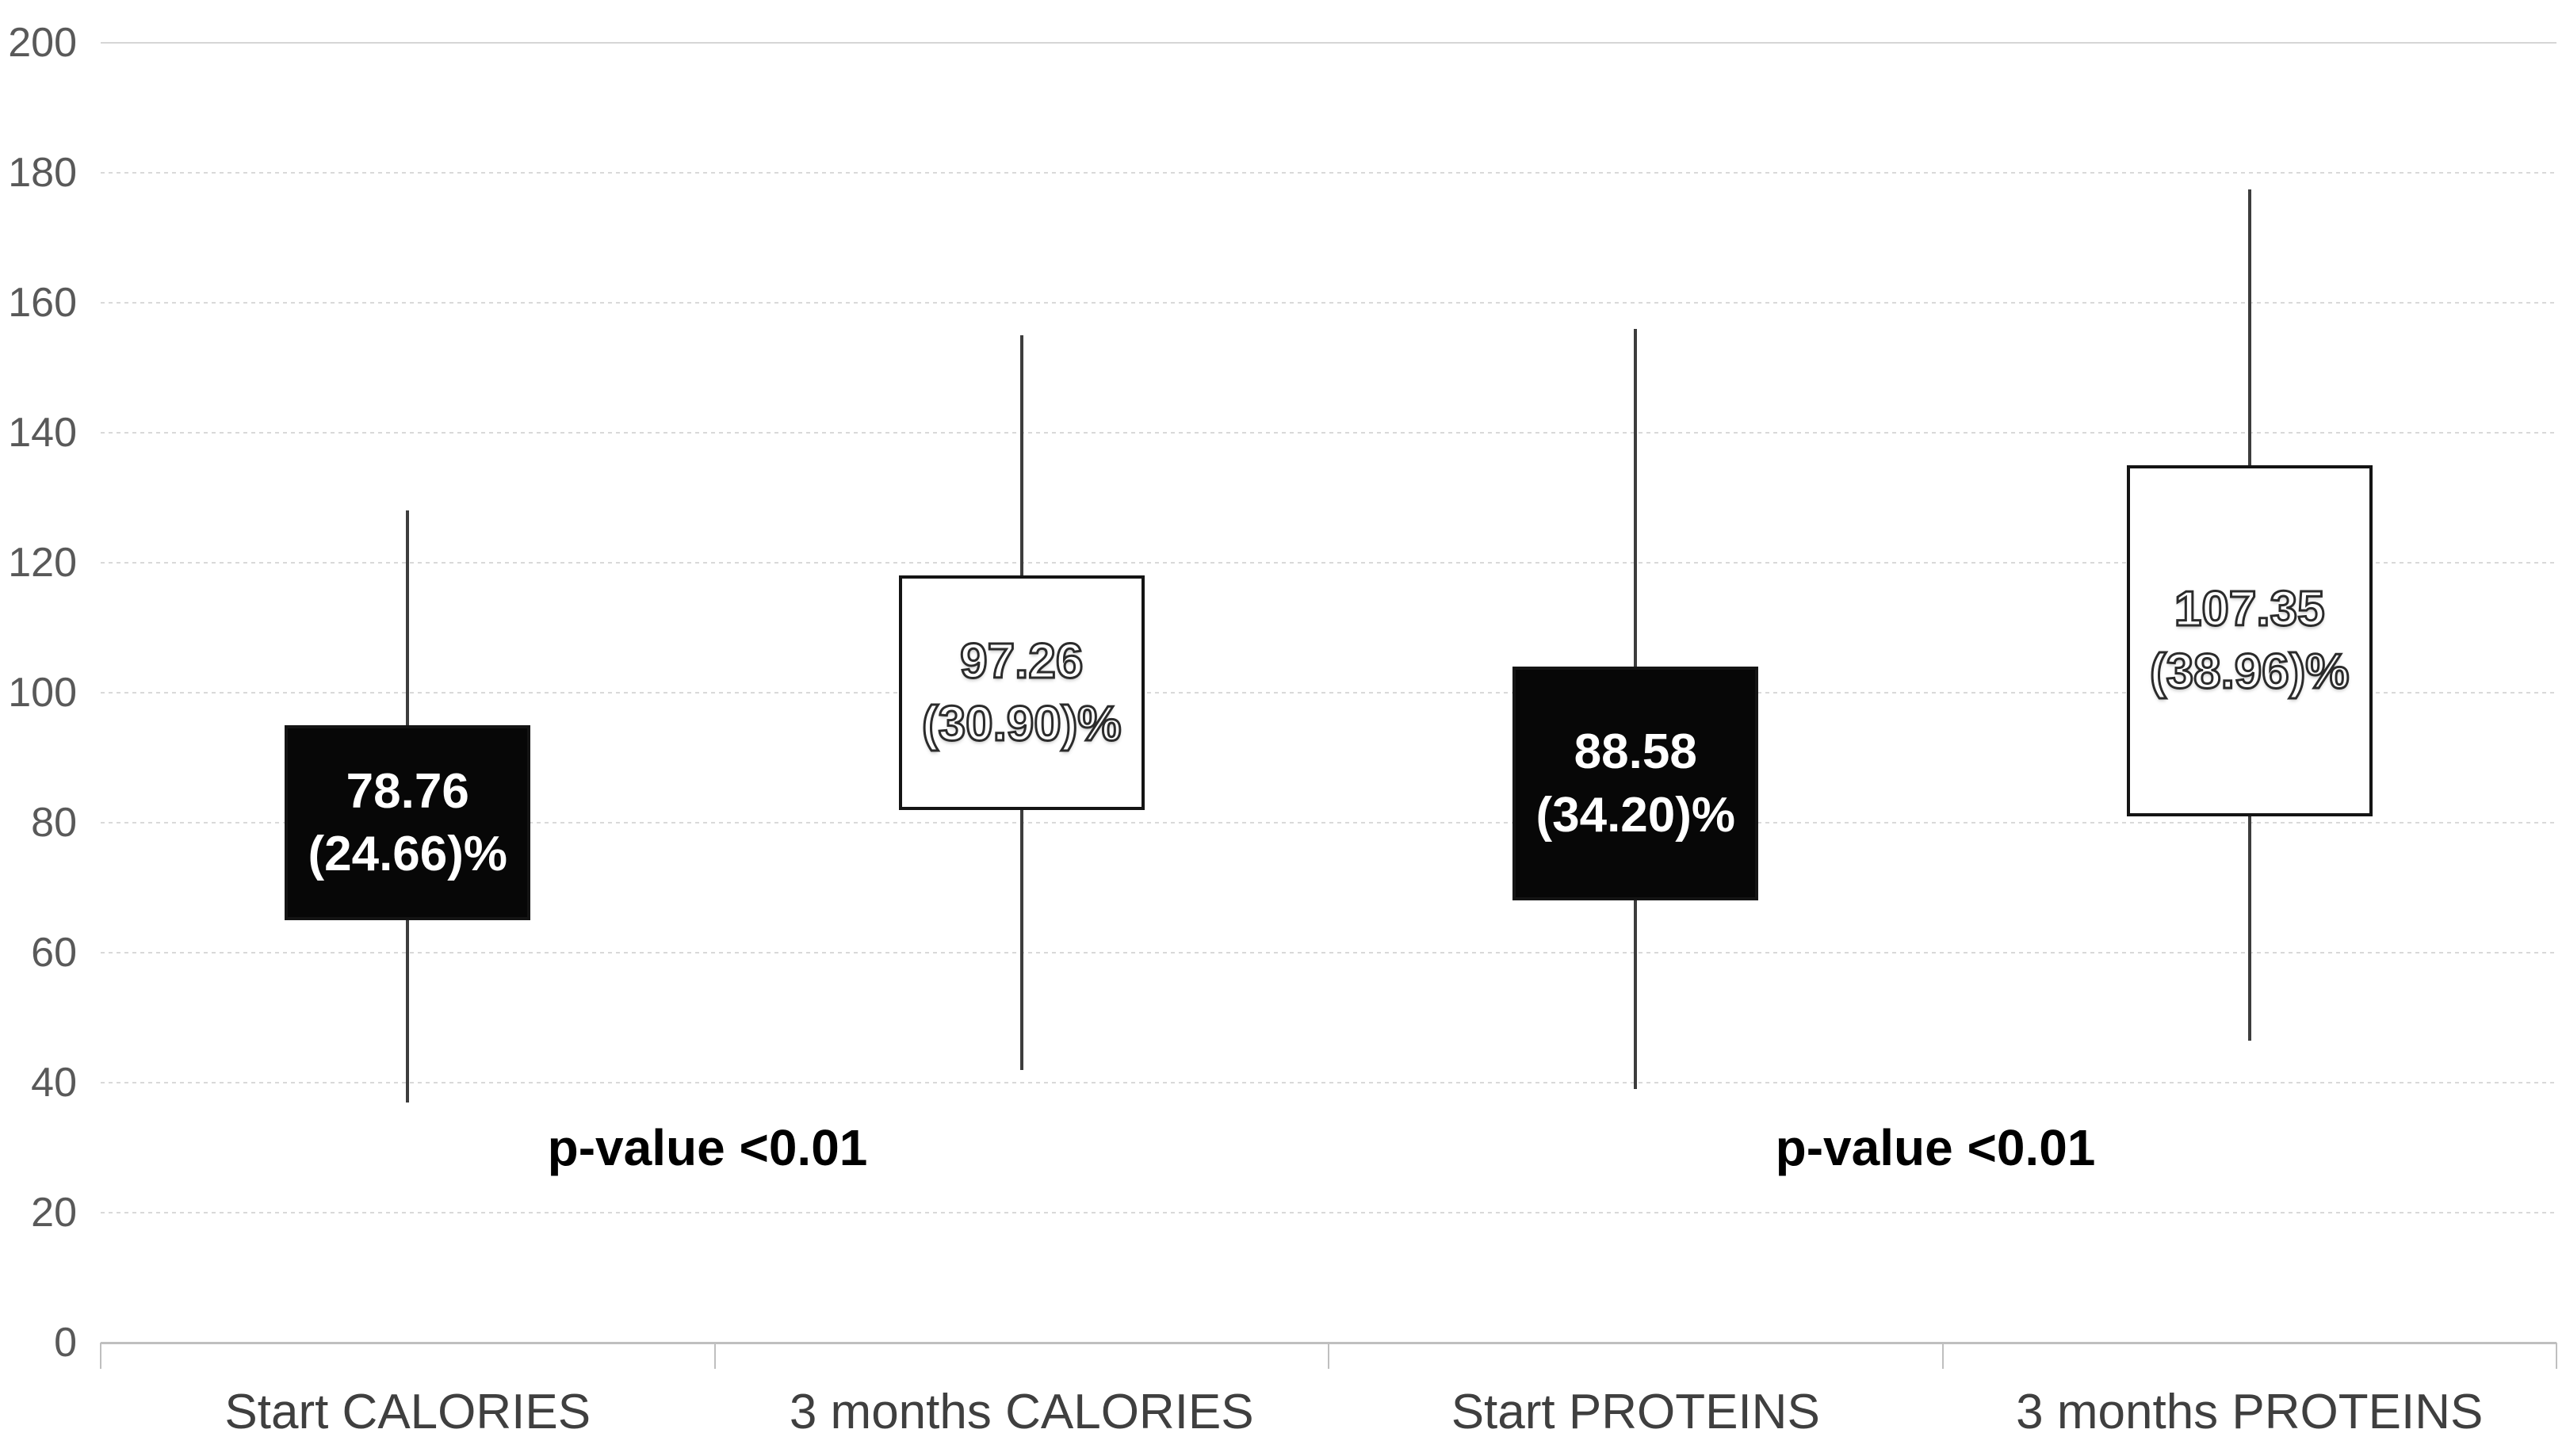 This screenshot has width=2566, height=1456. I want to click on box-mean-label: 107.35, so click(2249, 609).